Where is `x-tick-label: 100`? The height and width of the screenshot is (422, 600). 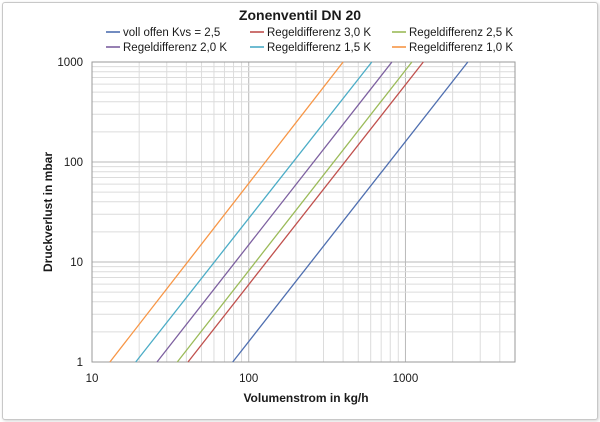
x-tick-label: 100 is located at coordinates (248, 379).